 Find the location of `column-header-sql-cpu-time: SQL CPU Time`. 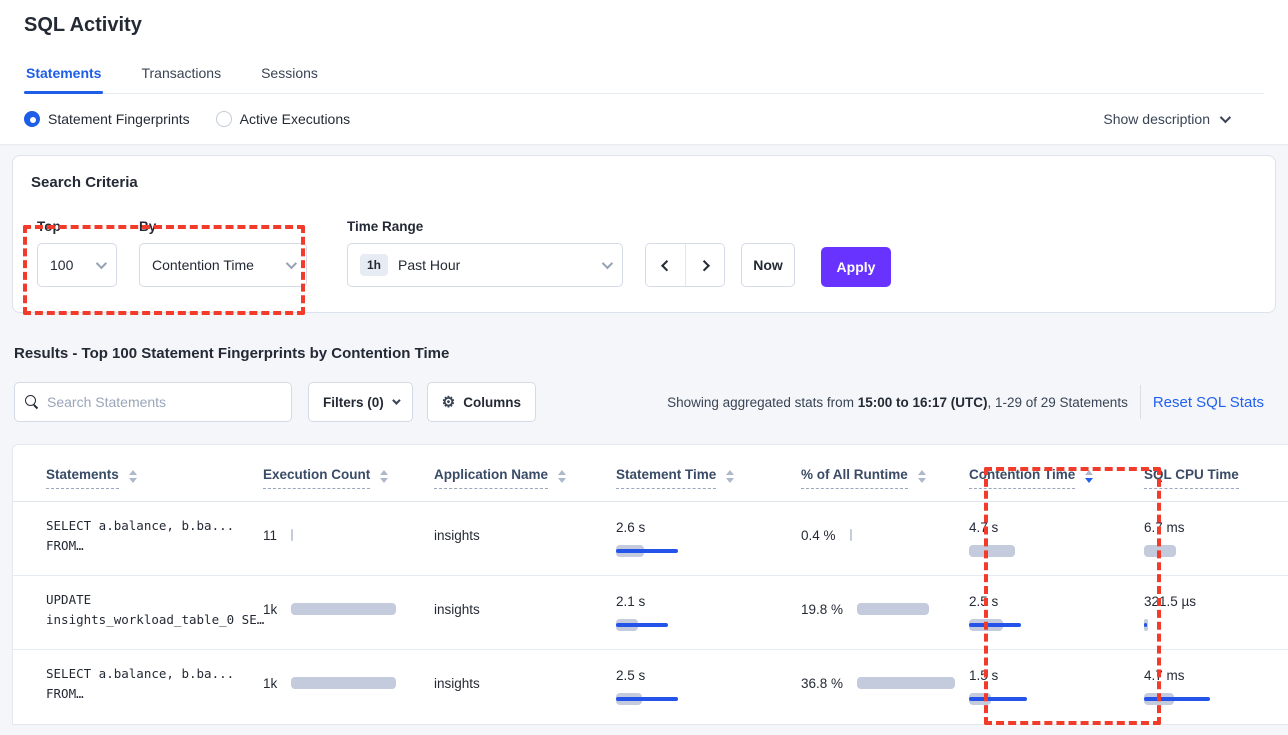

column-header-sql-cpu-time: SQL CPU Time is located at coordinates (1191, 478).